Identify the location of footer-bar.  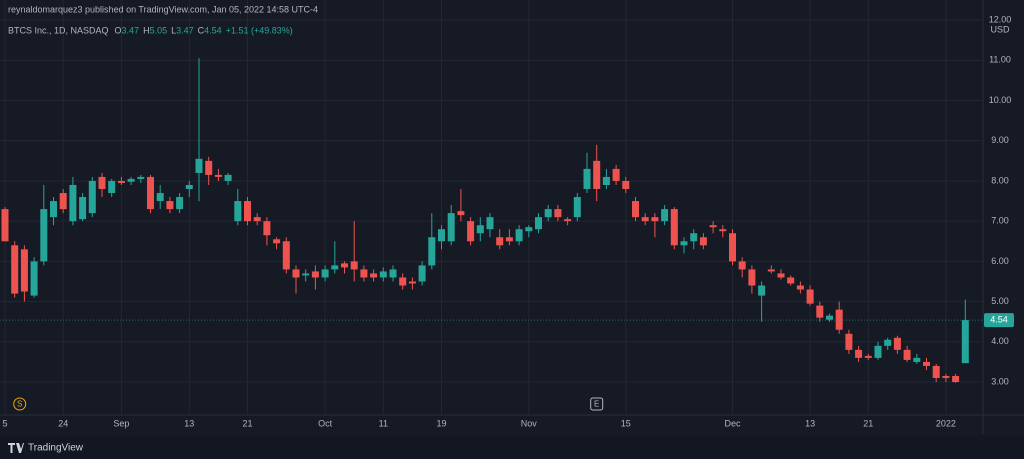
(512, 447).